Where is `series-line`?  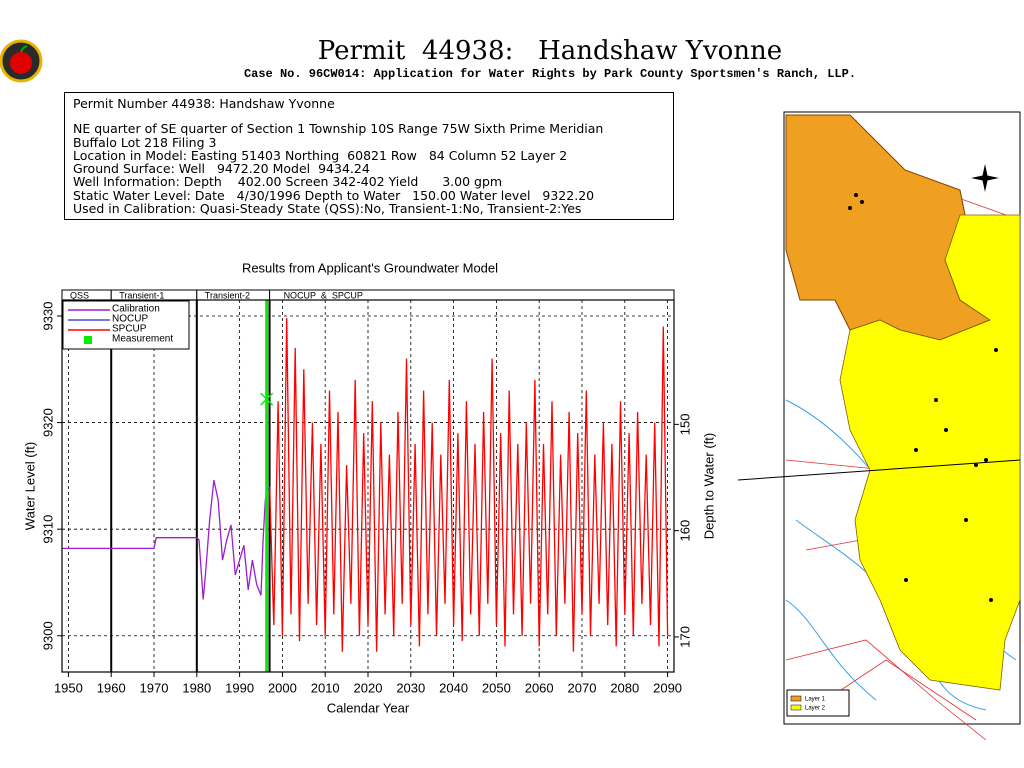 series-line is located at coordinates (165, 539).